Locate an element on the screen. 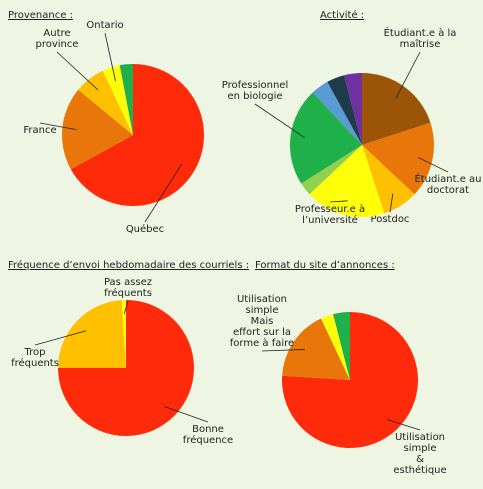 This screenshot has width=483, height=489. slice-label: Professionnel is located at coordinates (255, 85).